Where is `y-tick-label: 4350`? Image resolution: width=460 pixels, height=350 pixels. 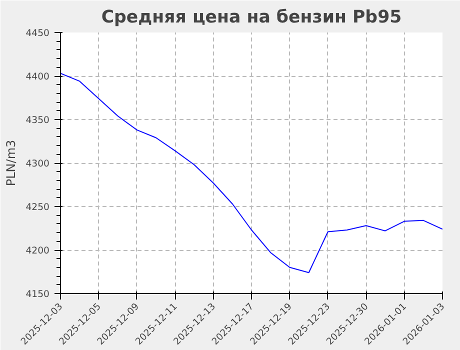
y-tick-label: 4350 is located at coordinates (38, 120).